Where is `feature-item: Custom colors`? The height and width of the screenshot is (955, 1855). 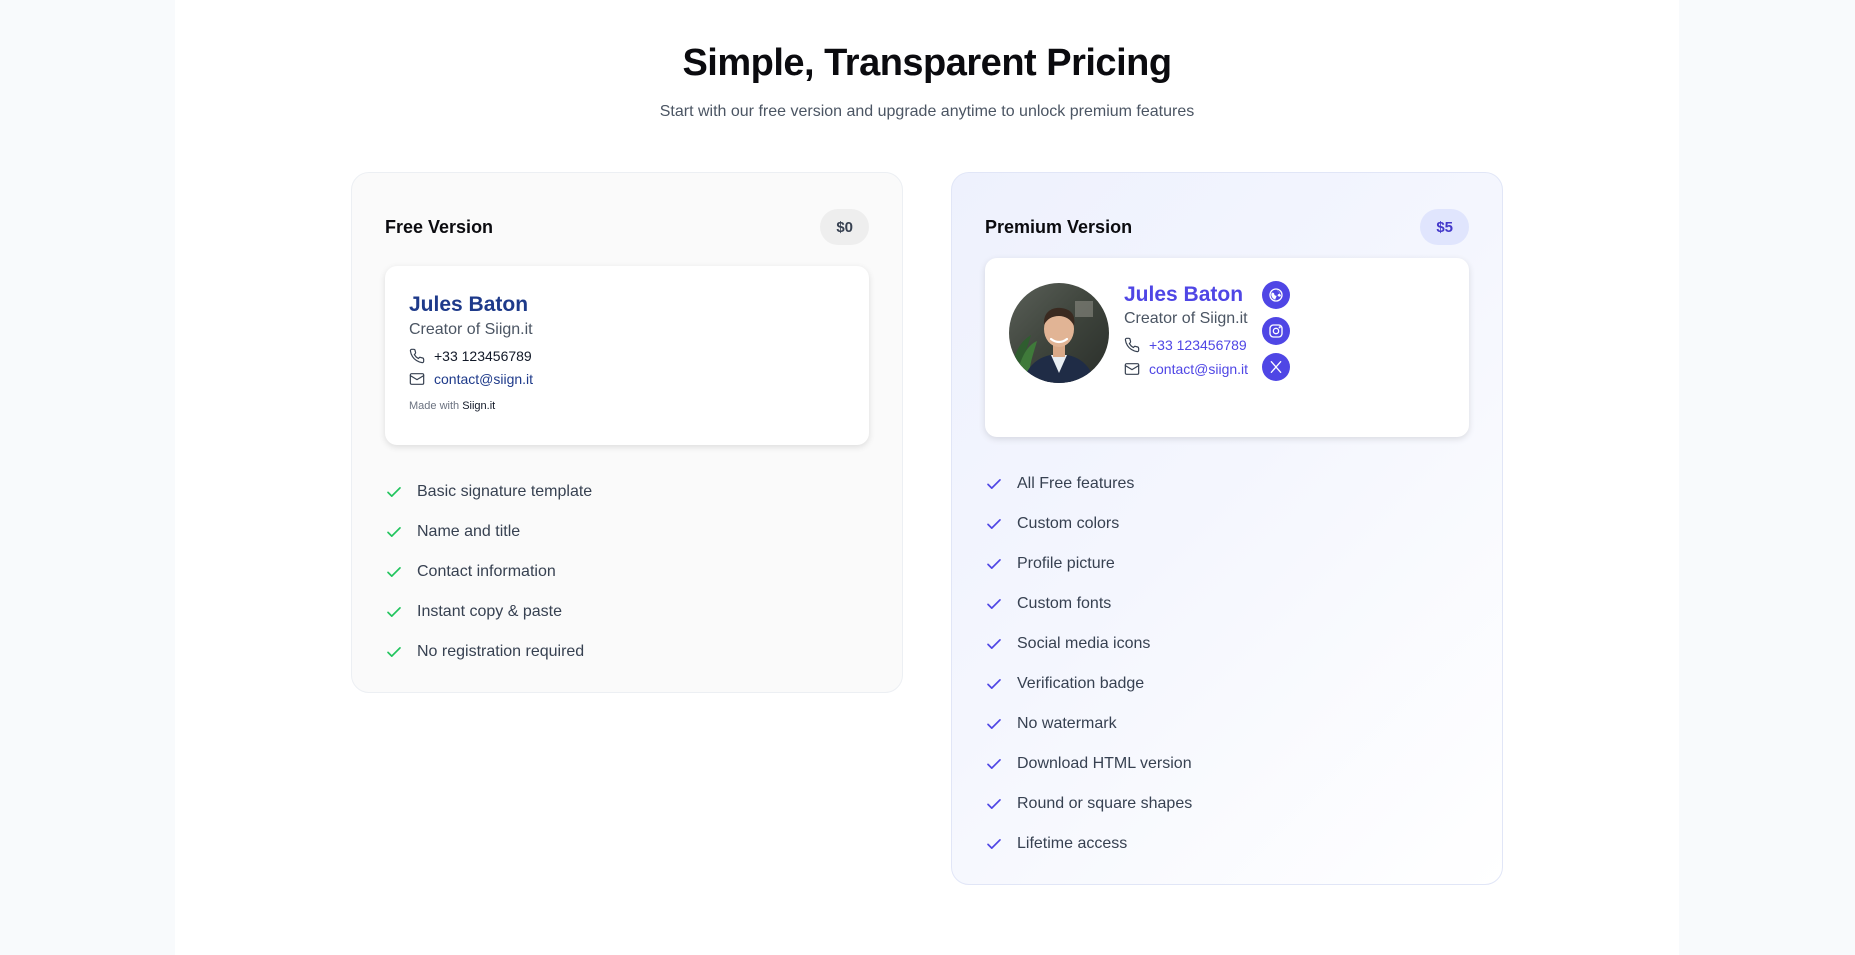 feature-item: Custom colors is located at coordinates (1088, 524).